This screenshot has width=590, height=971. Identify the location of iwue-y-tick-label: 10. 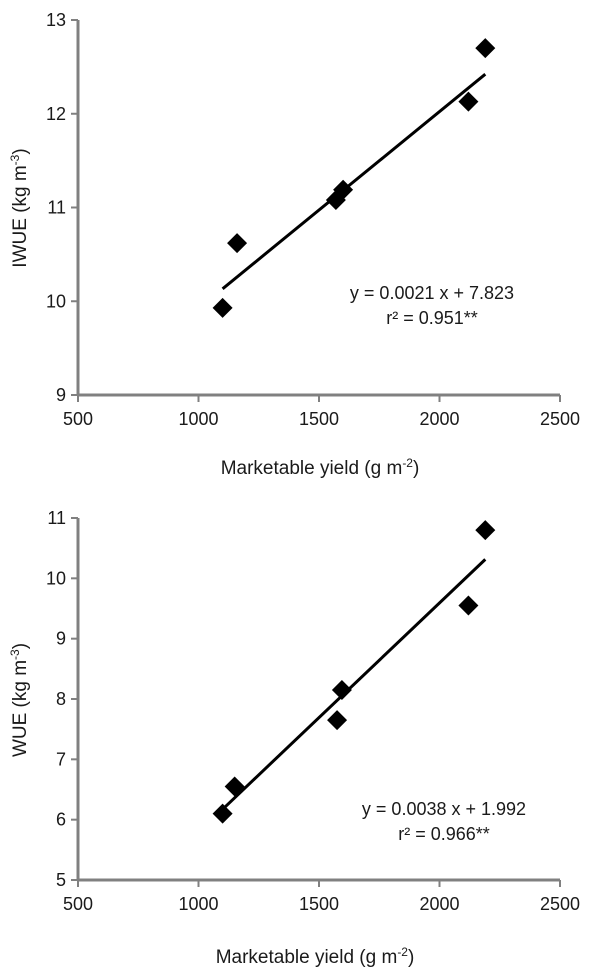
(56, 301).